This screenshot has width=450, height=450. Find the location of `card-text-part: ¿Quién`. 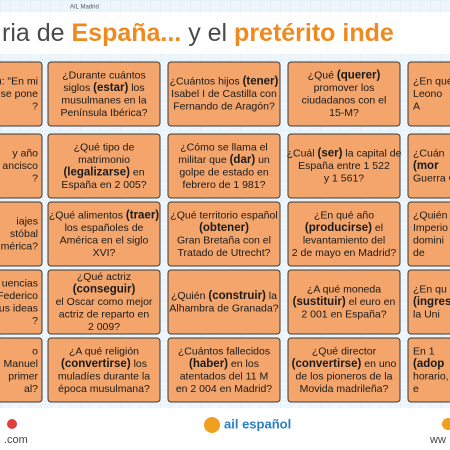

card-text-part: ¿Quién is located at coordinates (430, 215).